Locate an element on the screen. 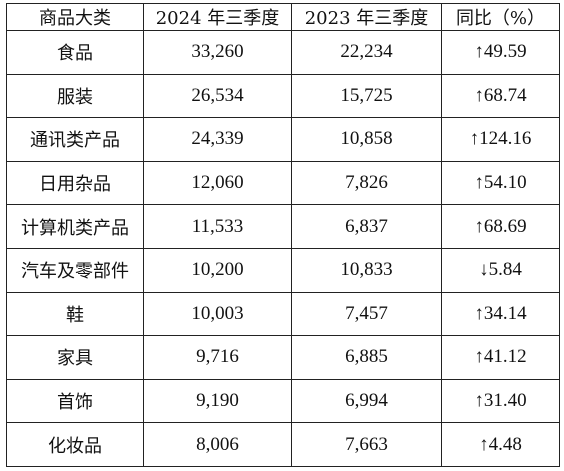 This screenshot has width=564, height=471. q3-2023-cell: 6,994 is located at coordinates (366, 401).